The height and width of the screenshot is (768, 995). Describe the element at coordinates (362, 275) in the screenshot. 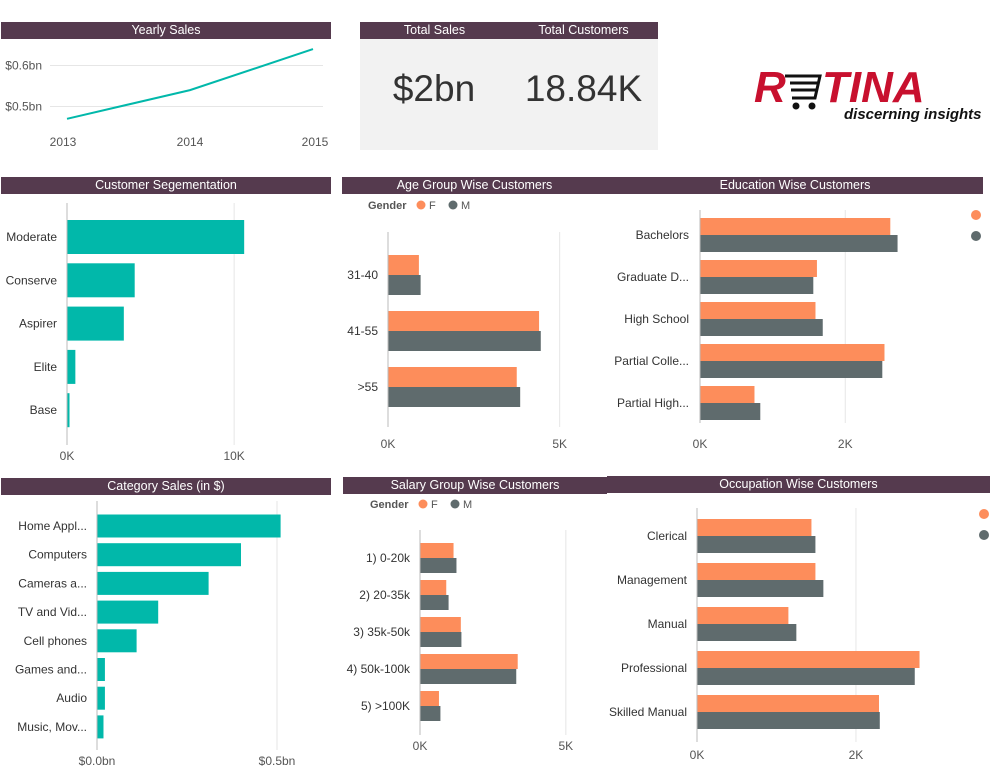

I see `category-label: 31-40` at that location.